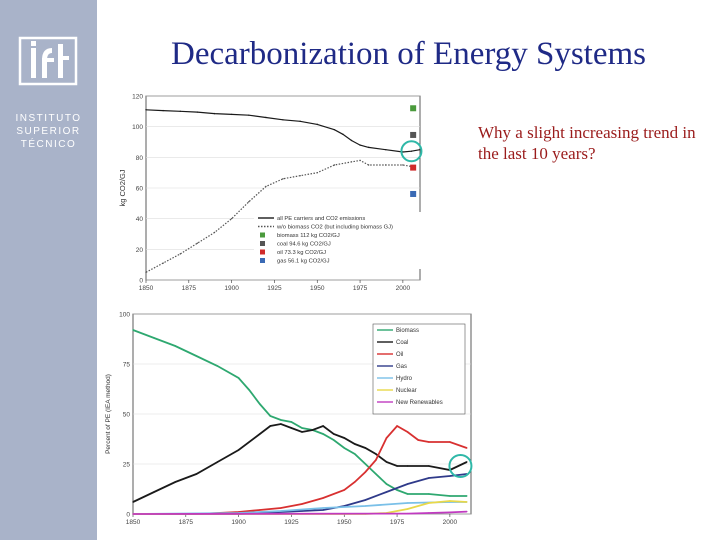 This screenshot has height=540, width=720. What do you see at coordinates (140, 189) in the screenshot?
I see `y-tick-label: 60` at bounding box center [140, 189].